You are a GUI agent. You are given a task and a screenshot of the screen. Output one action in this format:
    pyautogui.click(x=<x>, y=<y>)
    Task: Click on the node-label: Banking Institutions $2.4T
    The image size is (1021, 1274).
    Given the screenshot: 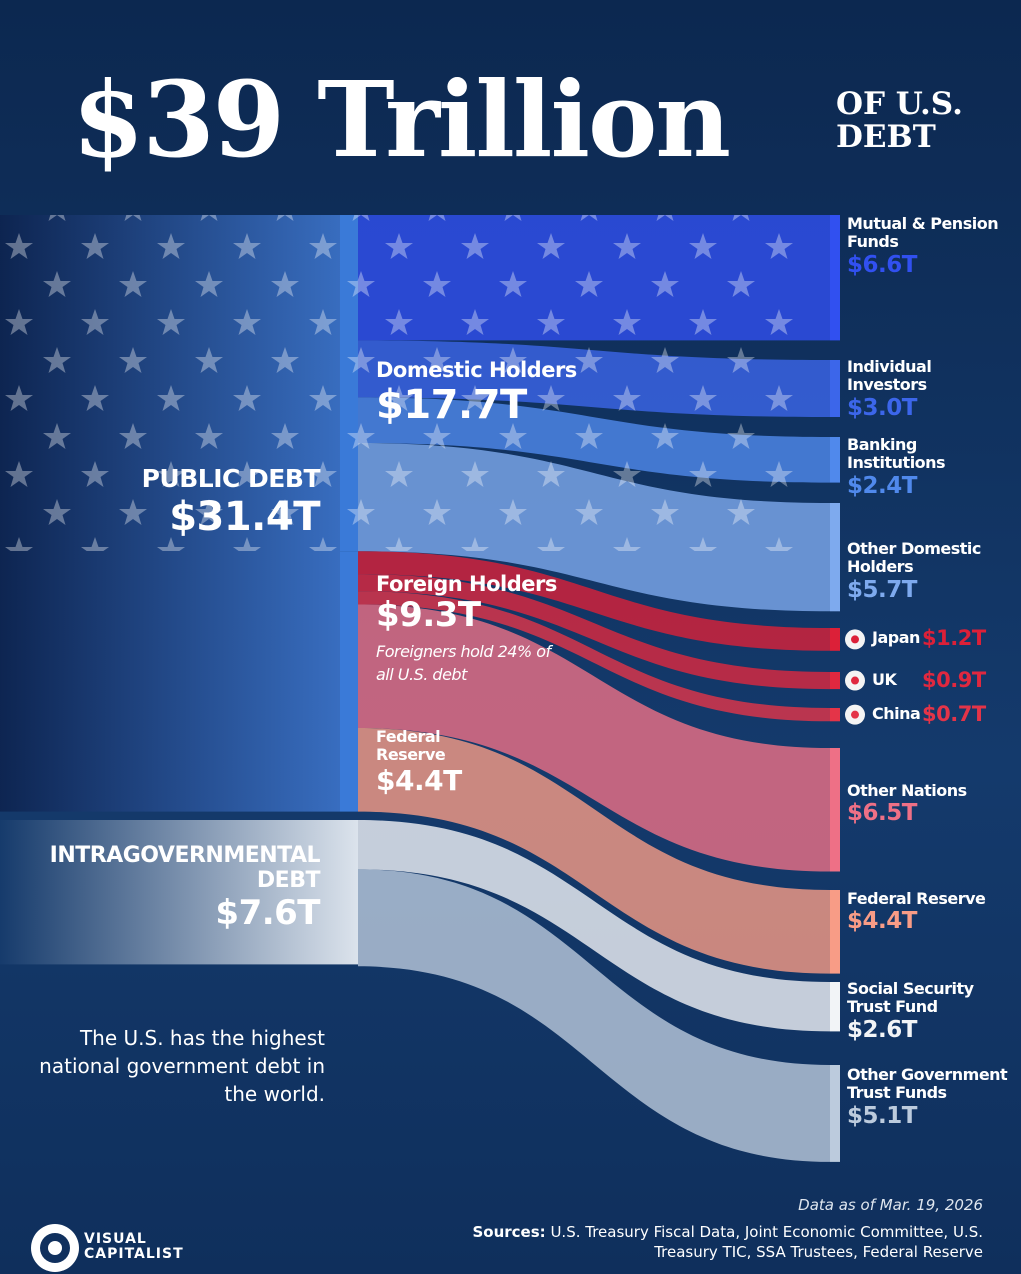 What is the action you would take?
    pyautogui.click(x=929, y=467)
    